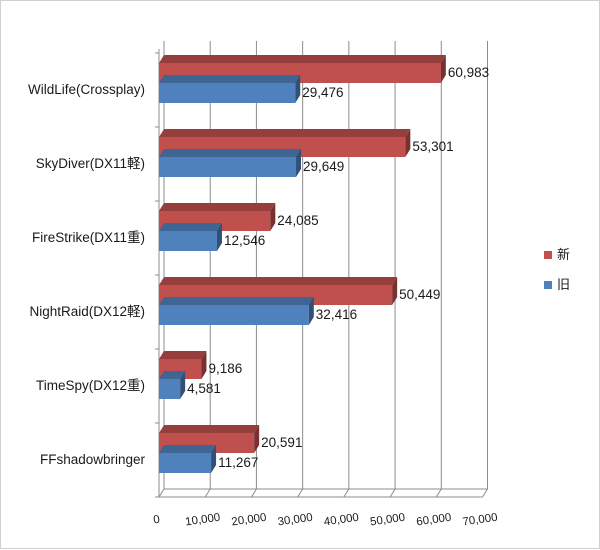  I want to click on data-label-1-1: 29,649, so click(323, 166).